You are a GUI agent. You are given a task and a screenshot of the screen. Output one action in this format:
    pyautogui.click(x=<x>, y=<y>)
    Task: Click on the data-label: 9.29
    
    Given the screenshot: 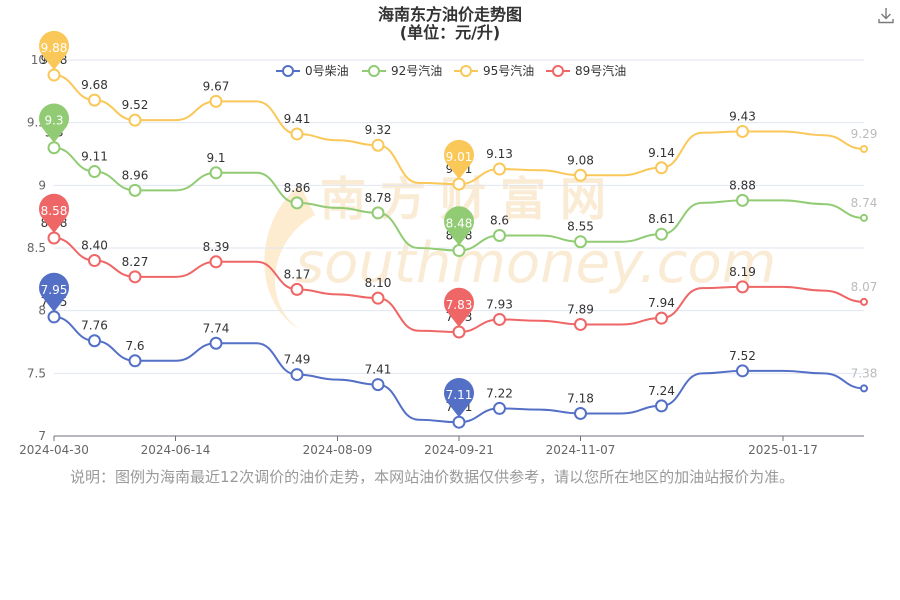 What is the action you would take?
    pyautogui.click(x=864, y=134)
    